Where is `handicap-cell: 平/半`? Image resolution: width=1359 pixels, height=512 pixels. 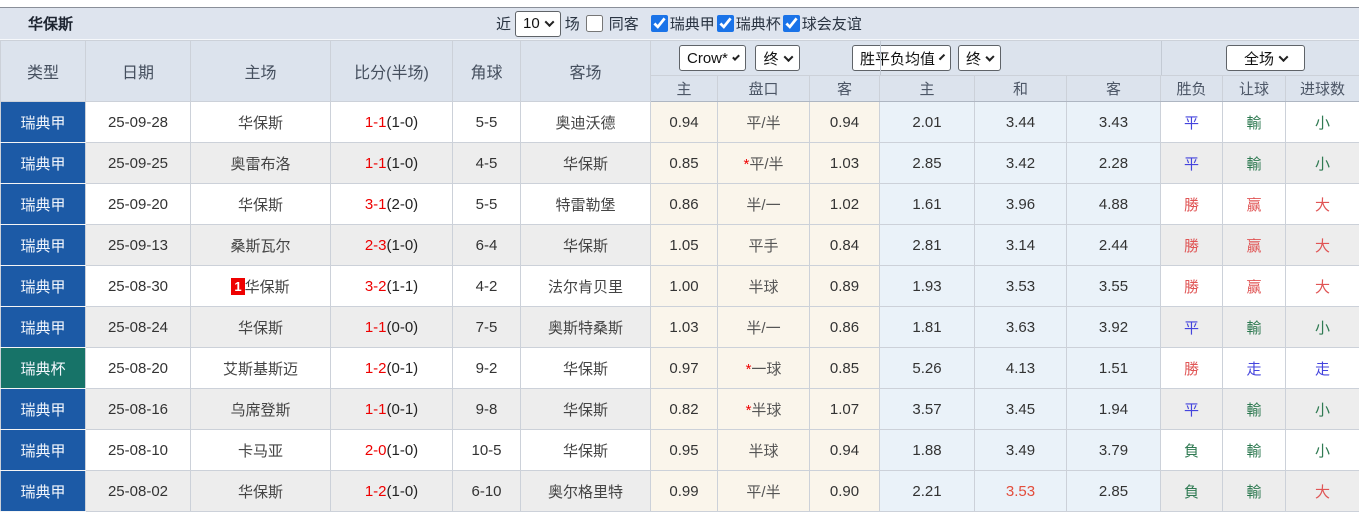
handicap-cell: 平/半 is located at coordinates (763, 122).